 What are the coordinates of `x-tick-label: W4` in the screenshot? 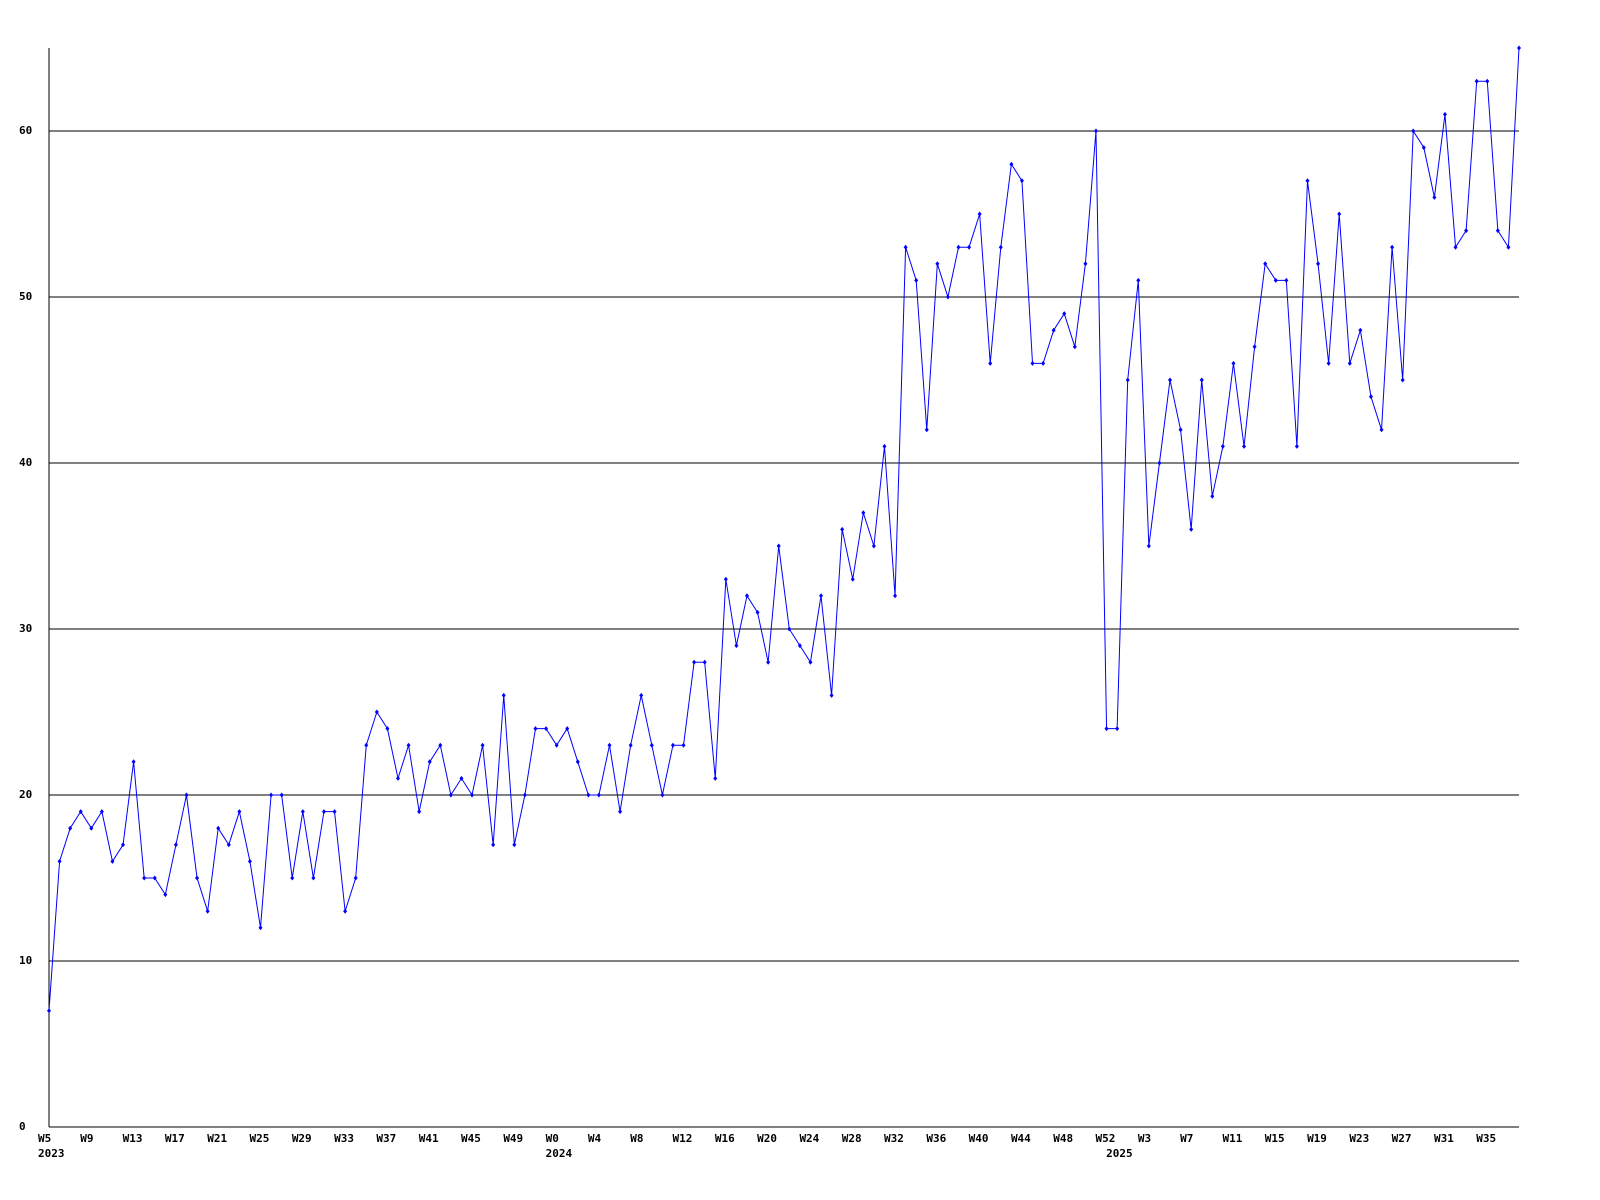 It's located at (595, 1138).